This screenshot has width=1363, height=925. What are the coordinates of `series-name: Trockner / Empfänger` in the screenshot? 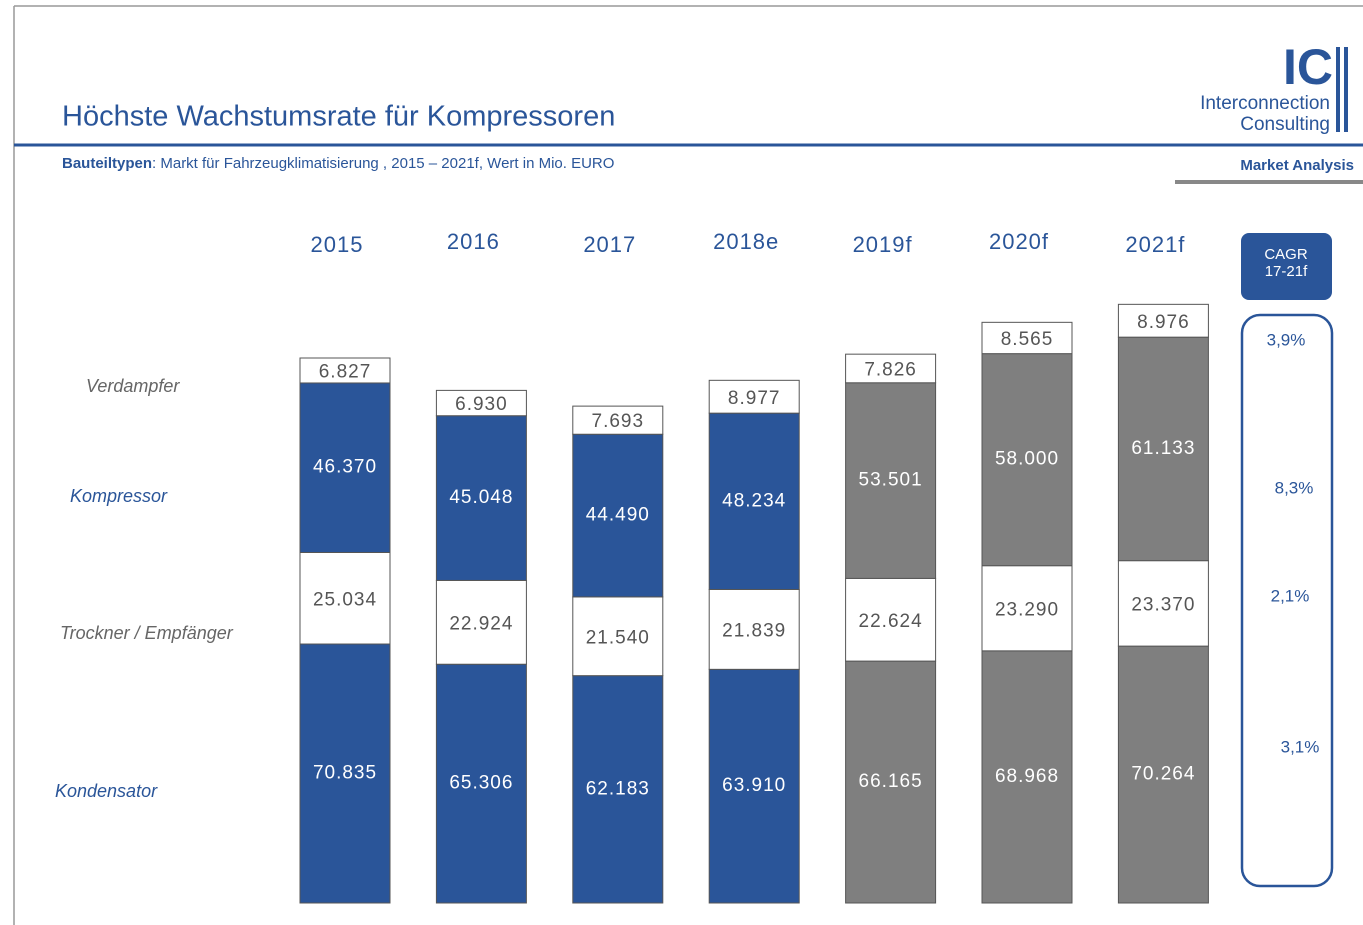 It's located at (147, 633).